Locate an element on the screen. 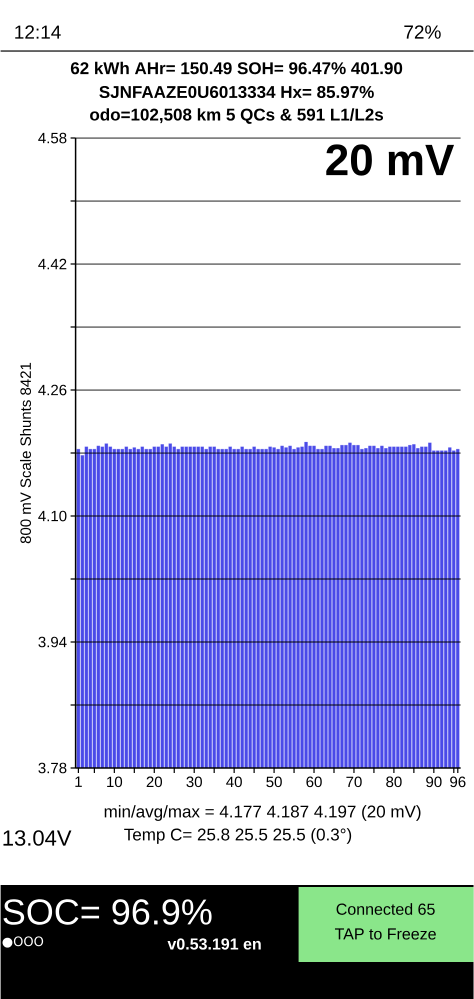  y-tick-label: 4.10 is located at coordinates (52, 516).